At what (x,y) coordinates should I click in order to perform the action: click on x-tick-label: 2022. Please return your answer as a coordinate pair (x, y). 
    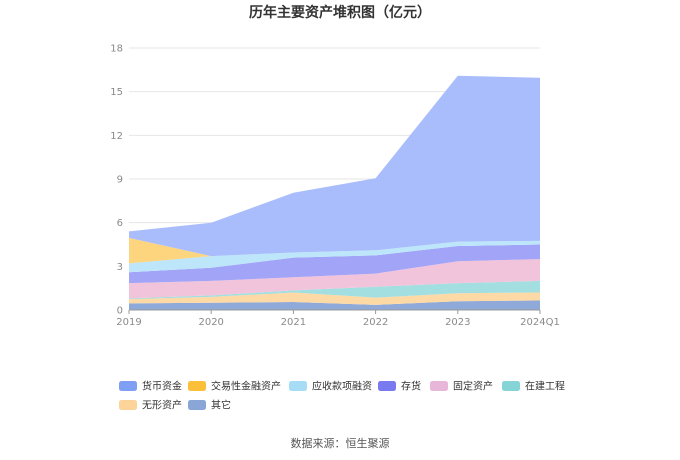
    Looking at the image, I should click on (375, 322).